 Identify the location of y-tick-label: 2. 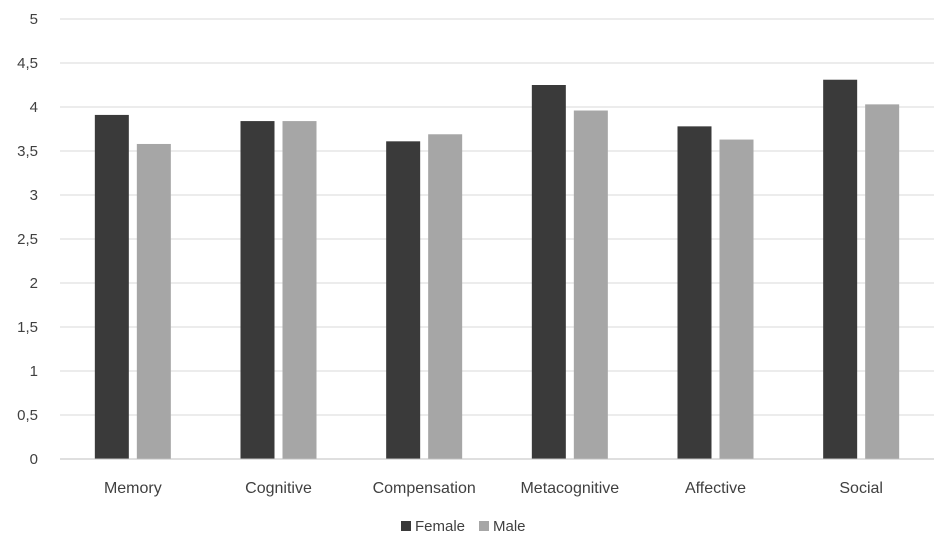
(34, 283).